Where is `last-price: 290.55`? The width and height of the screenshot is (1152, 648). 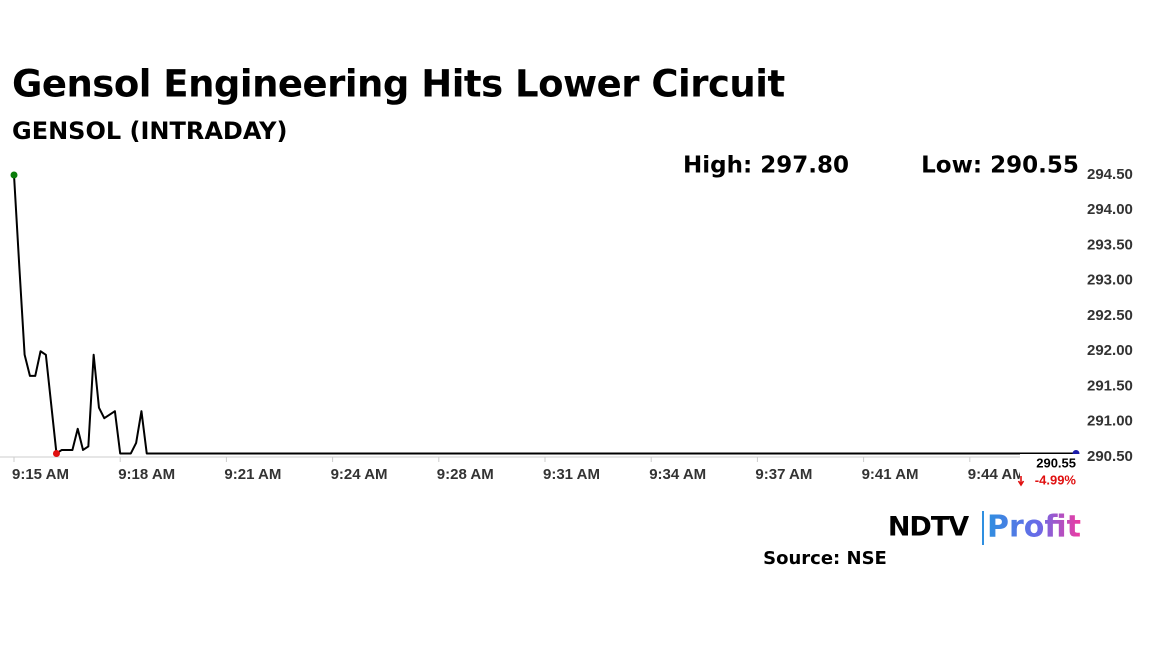 last-price: 290.55 is located at coordinates (1056, 462).